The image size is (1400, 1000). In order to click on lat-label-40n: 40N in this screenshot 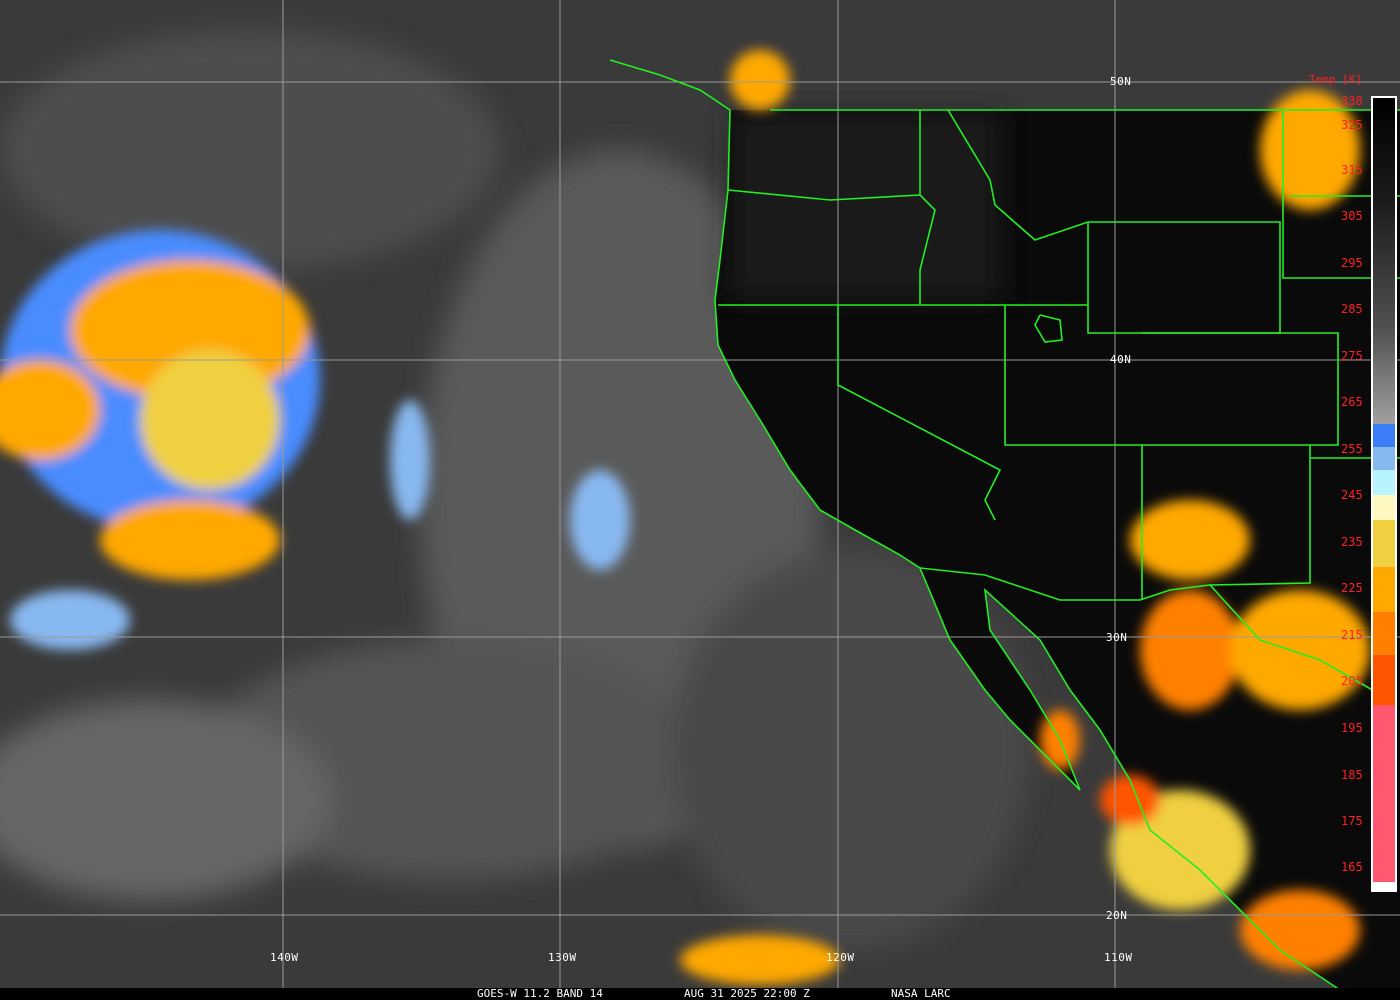, I will do `click(1121, 359)`.